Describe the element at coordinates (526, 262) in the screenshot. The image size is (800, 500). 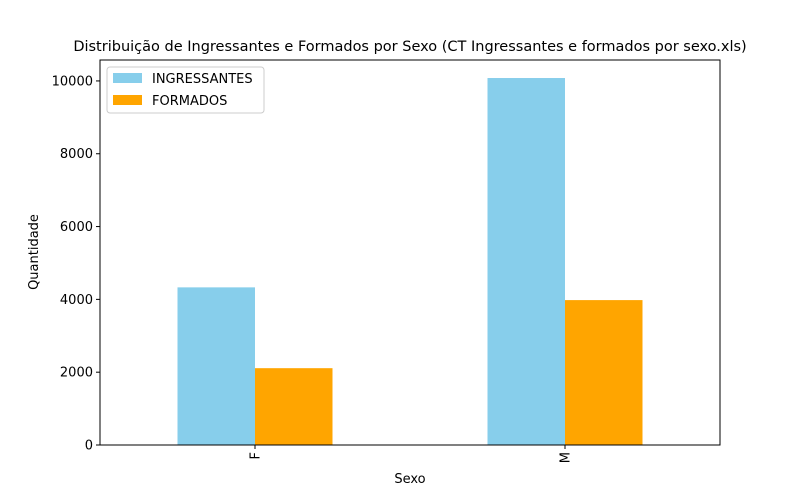
I see `bar-ingressantes-m` at that location.